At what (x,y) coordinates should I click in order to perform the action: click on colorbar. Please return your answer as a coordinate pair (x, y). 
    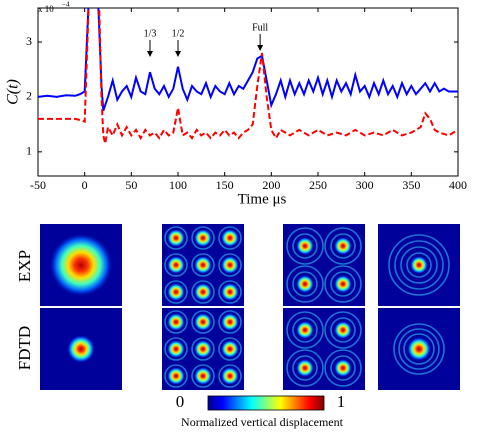
    Looking at the image, I should click on (266, 403).